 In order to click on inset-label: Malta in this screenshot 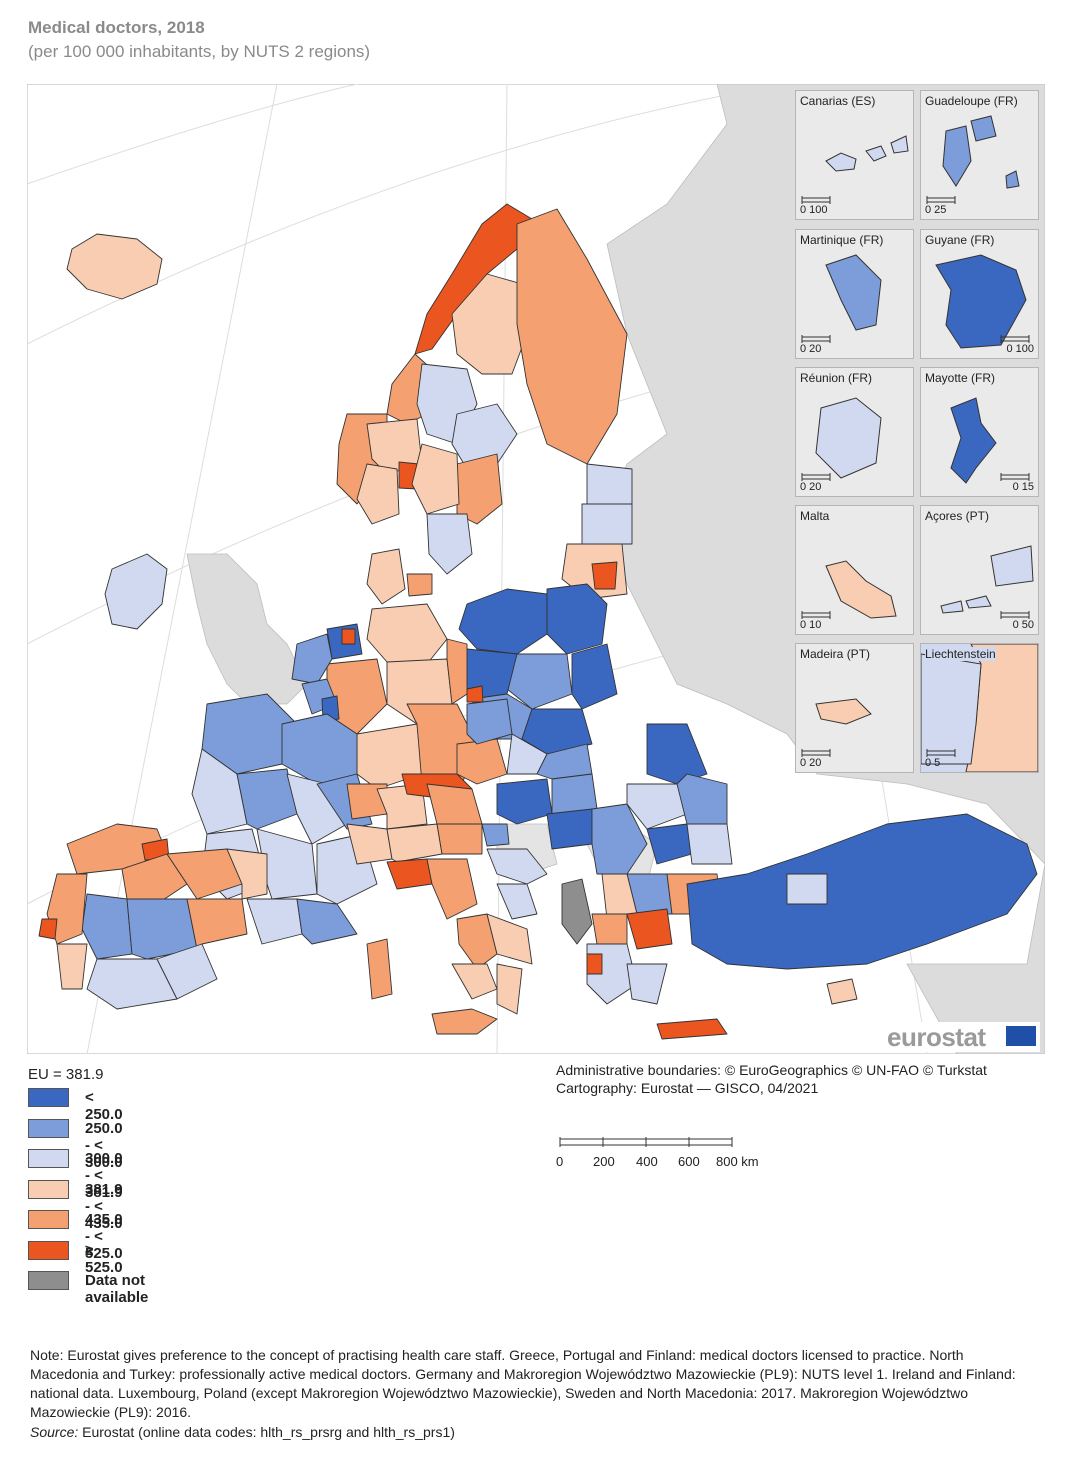, I will do `click(815, 516)`.